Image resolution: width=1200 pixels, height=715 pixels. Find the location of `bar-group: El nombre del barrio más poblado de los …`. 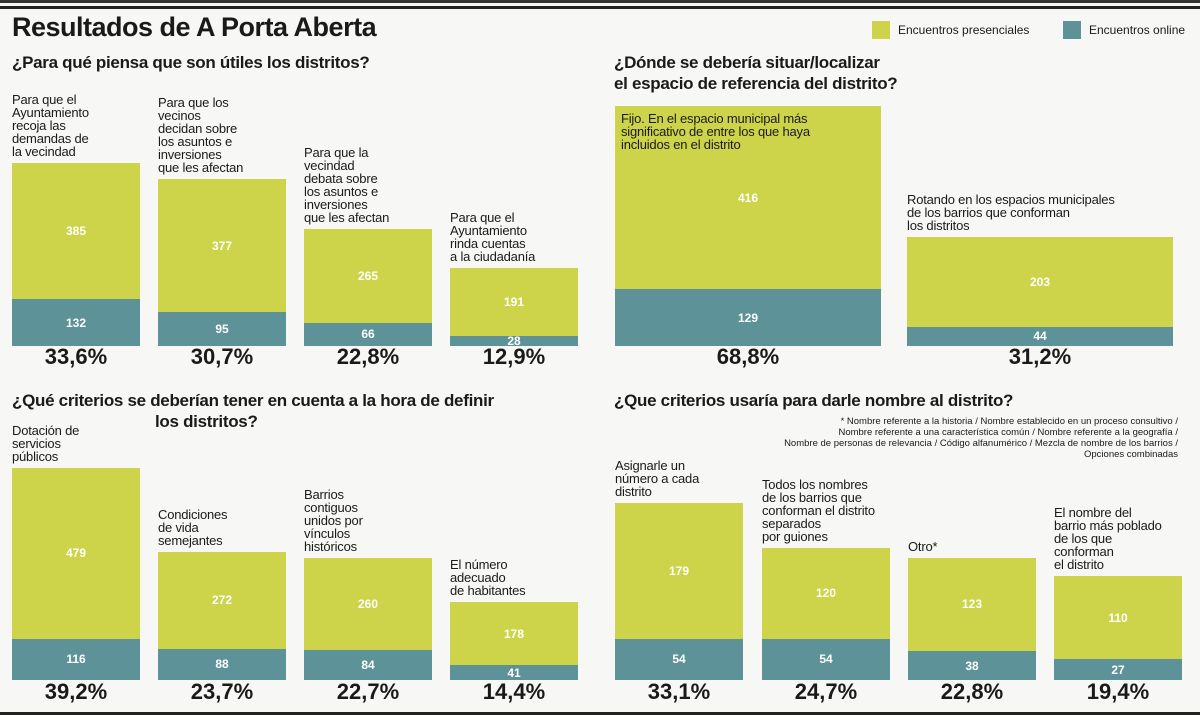

bar-group: El nombre del barrio más poblado de los … is located at coordinates (1118, 593).